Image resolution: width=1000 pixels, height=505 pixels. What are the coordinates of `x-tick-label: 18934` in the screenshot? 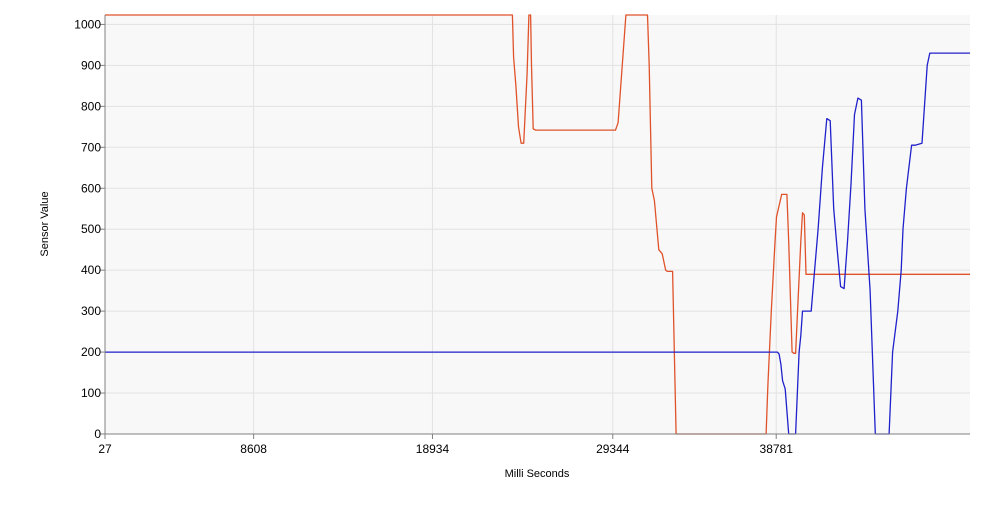 It's located at (433, 449).